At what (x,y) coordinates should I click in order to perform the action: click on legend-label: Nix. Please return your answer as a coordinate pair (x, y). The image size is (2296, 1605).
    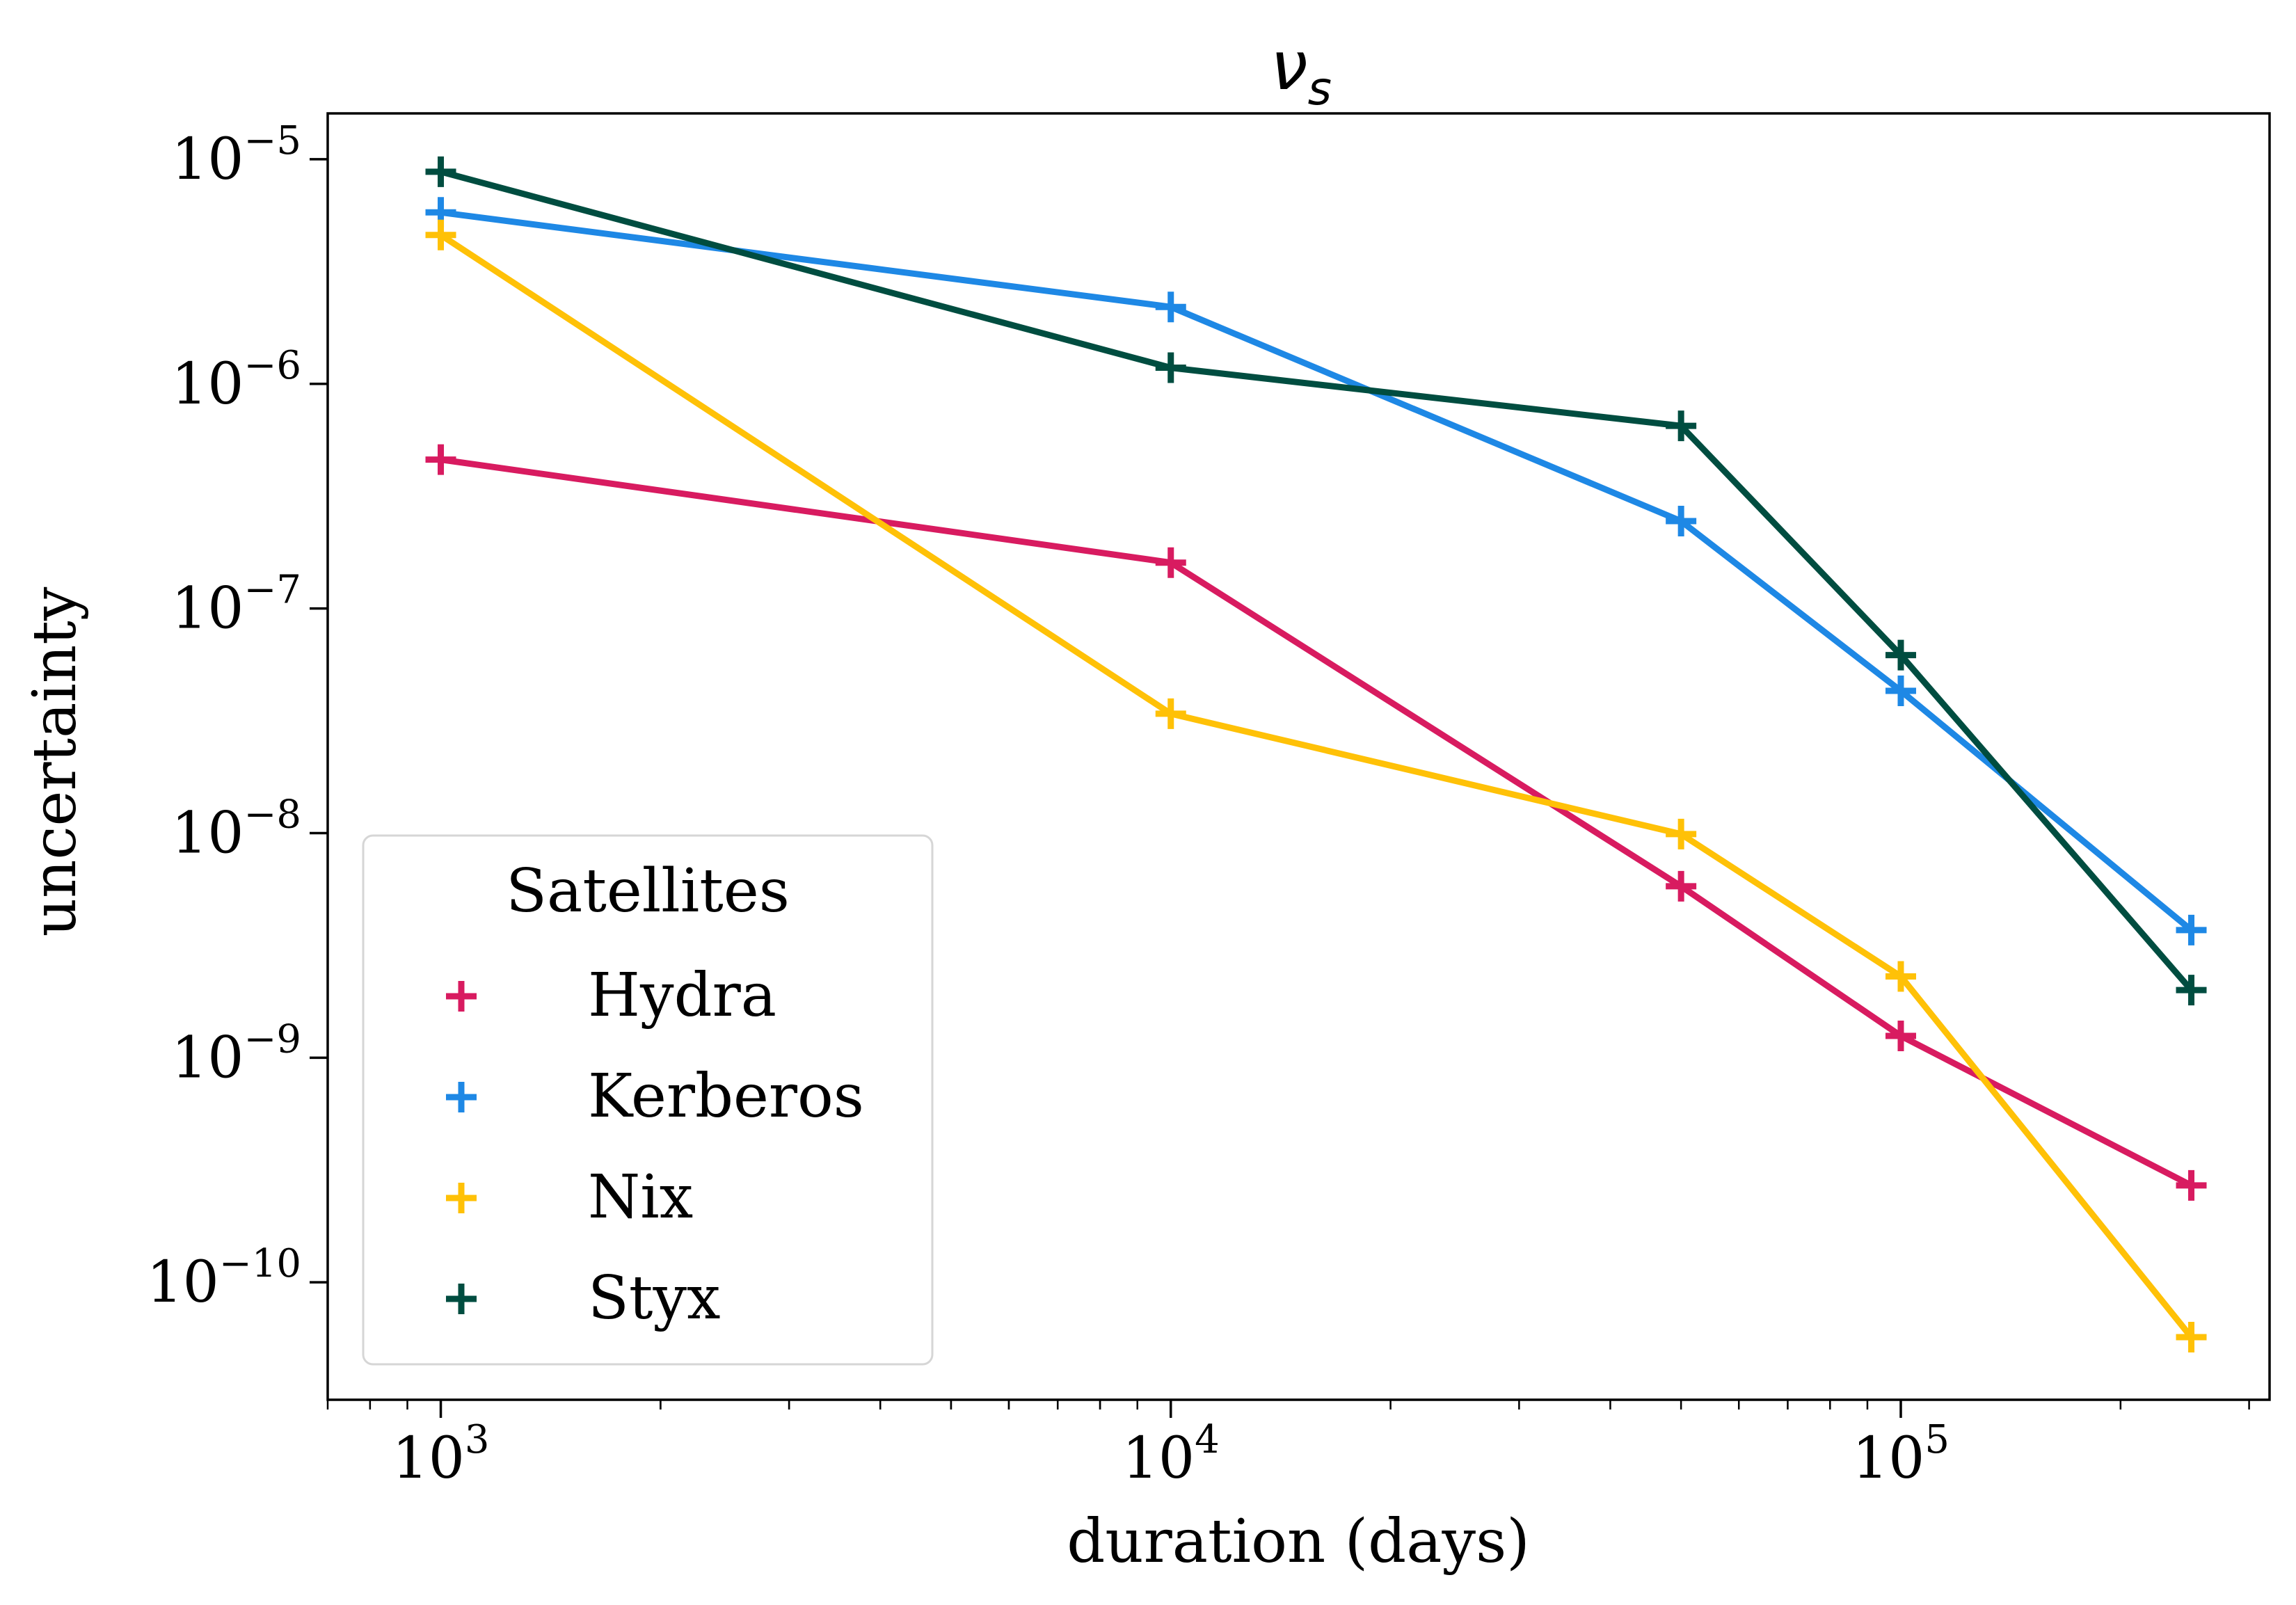
    Looking at the image, I should click on (641, 1197).